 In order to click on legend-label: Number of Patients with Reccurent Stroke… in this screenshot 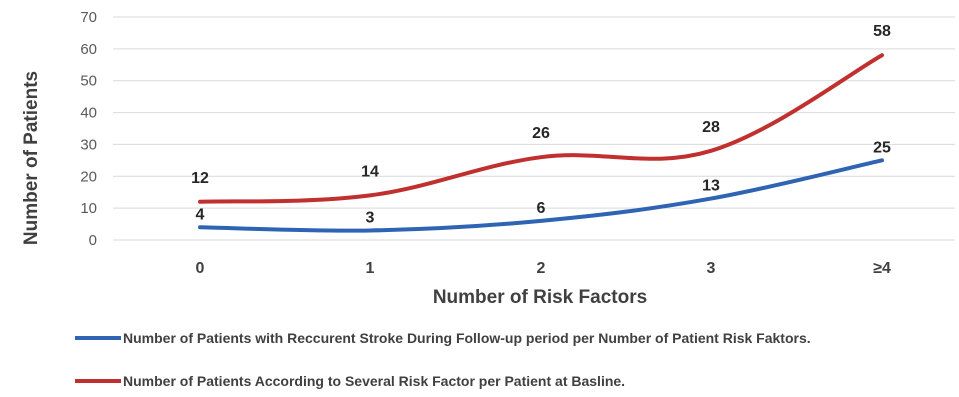, I will do `click(467, 338)`.